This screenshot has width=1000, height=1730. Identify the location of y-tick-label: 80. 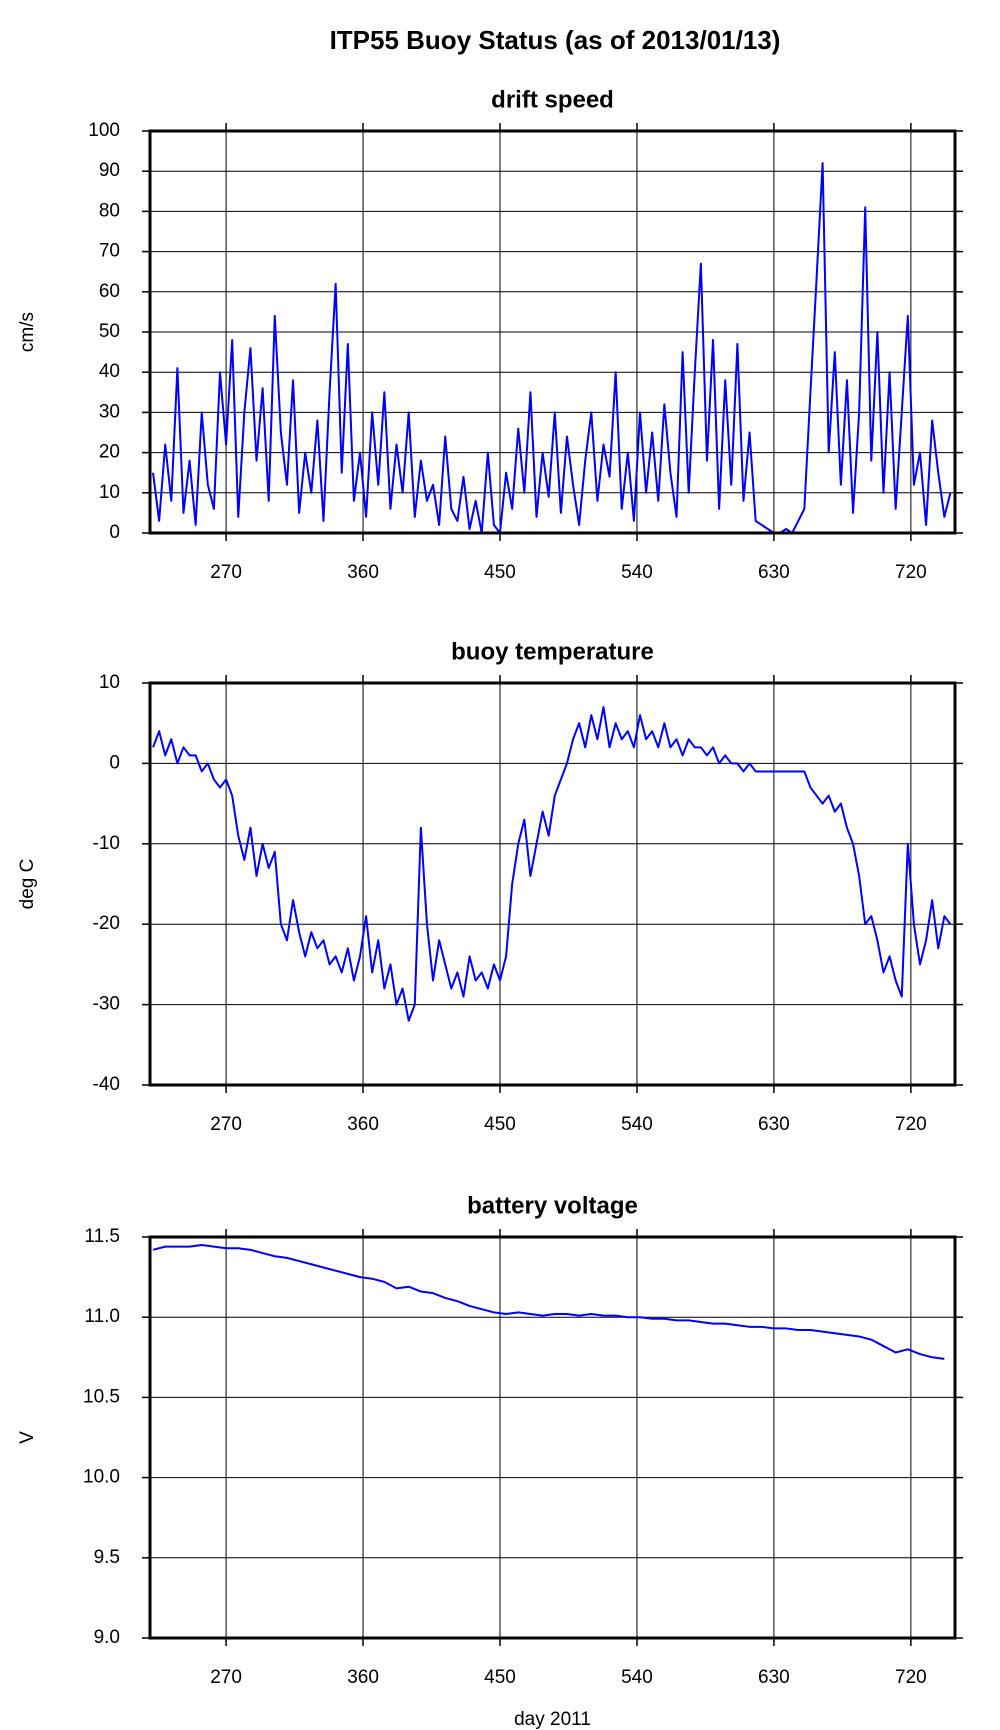
(109, 210).